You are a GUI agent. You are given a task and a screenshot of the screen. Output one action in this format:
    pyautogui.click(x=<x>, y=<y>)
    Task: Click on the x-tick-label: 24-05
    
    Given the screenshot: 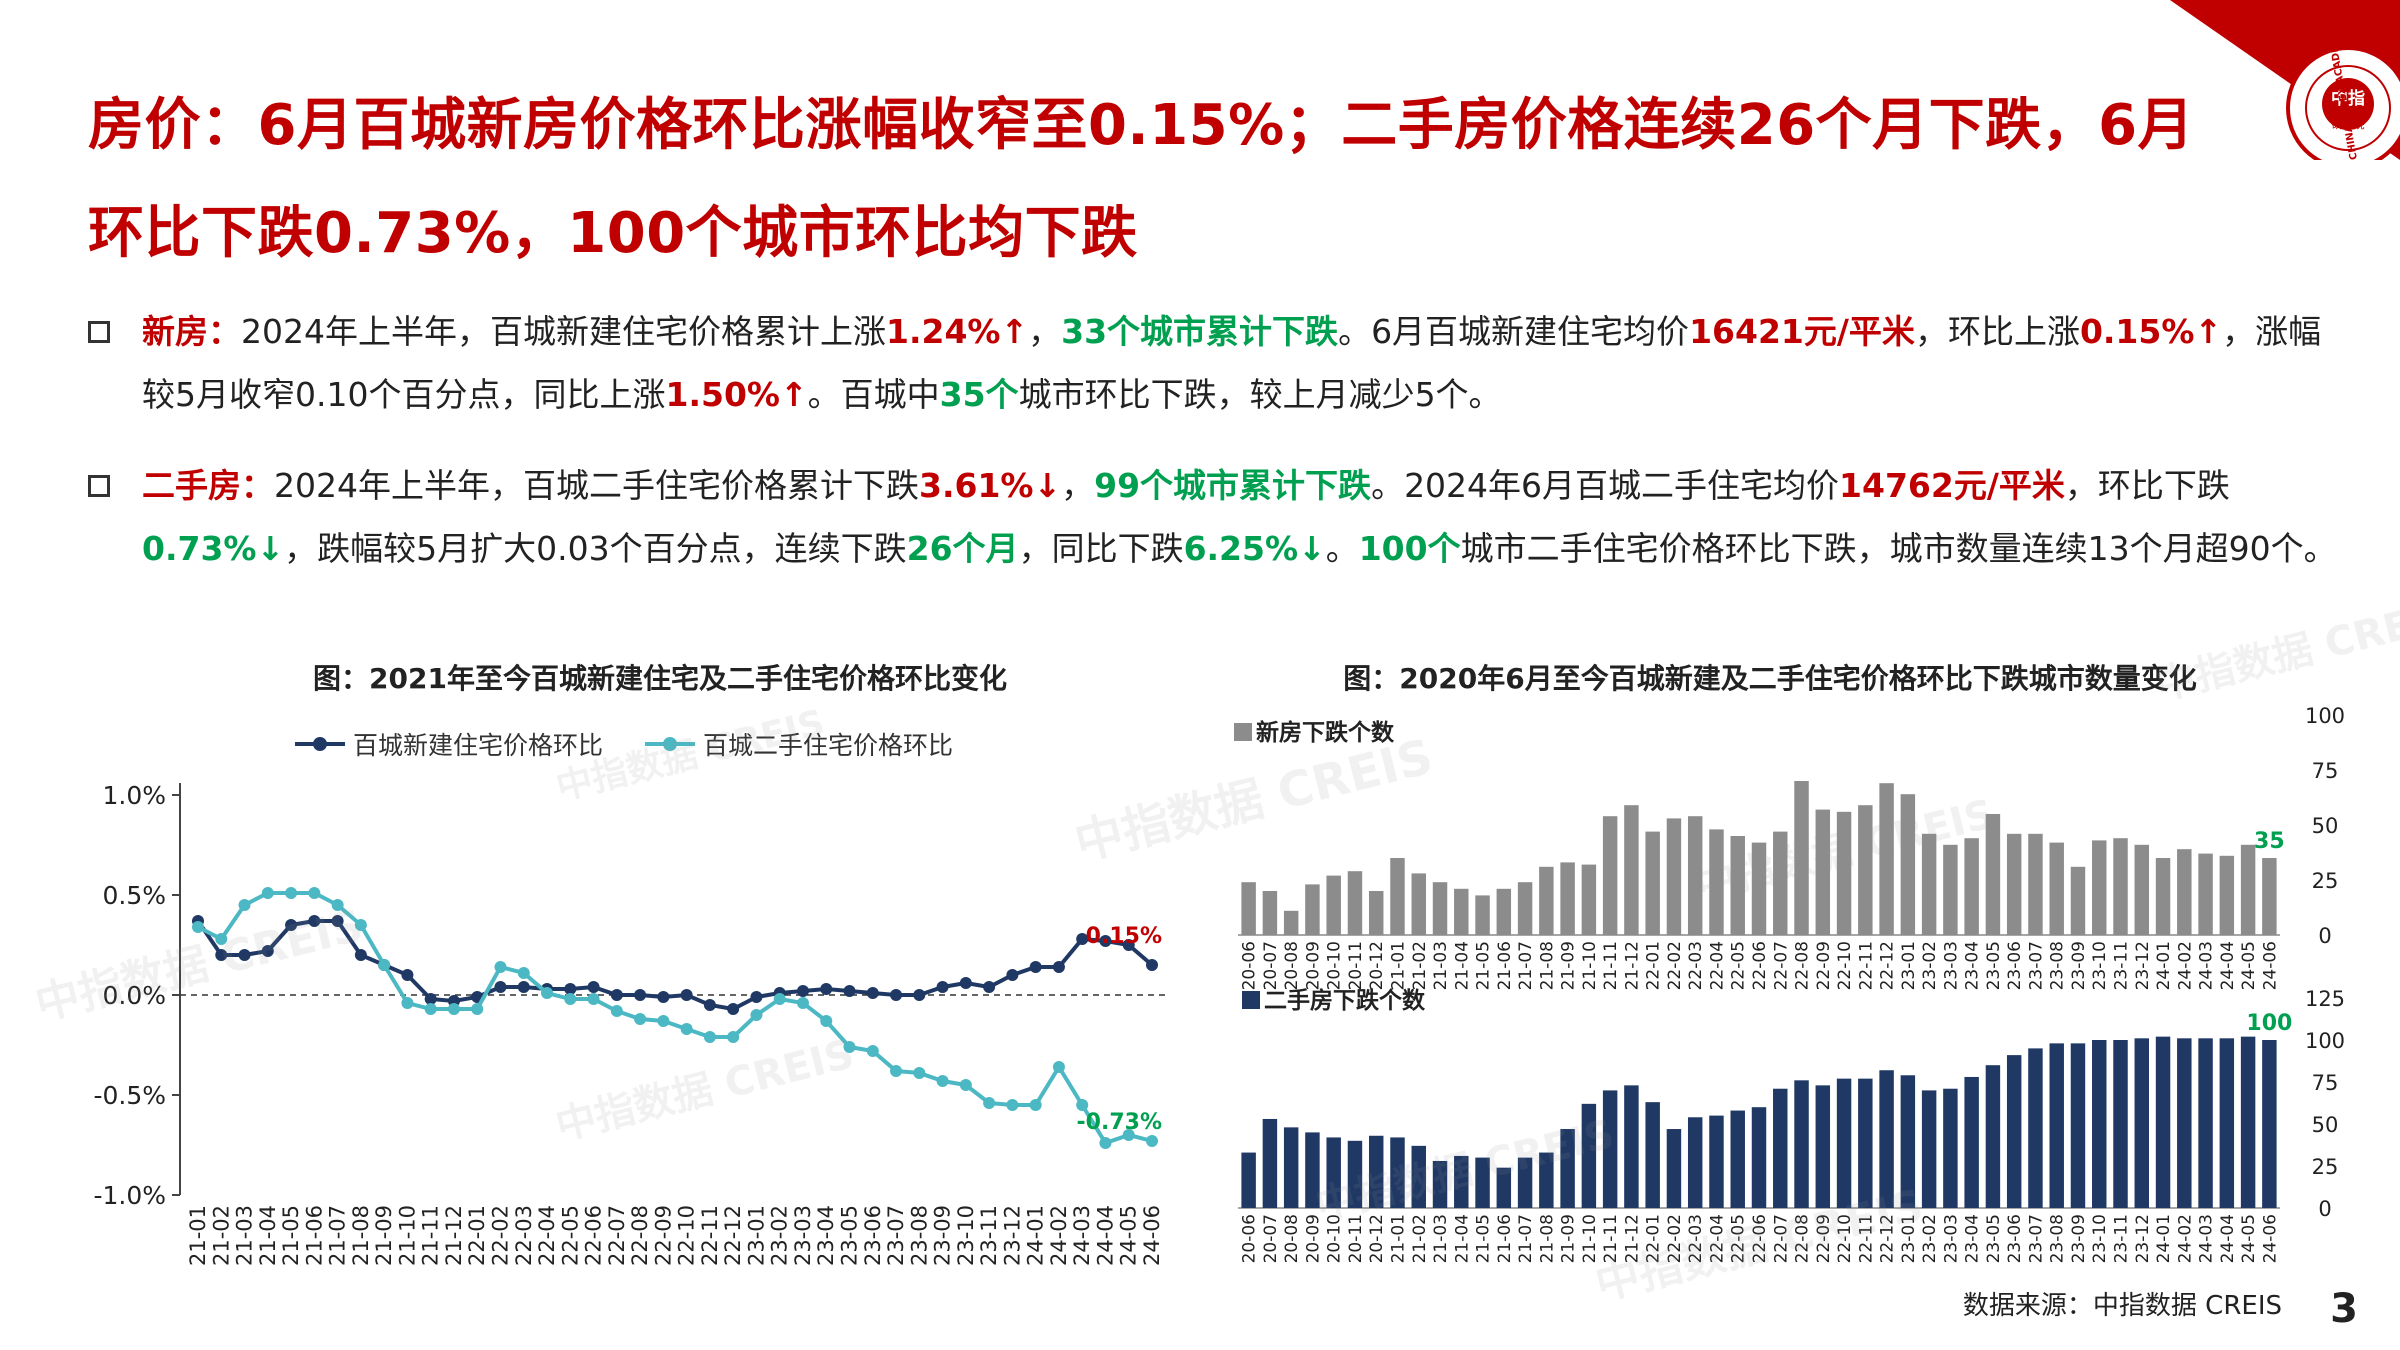 What is the action you would take?
    pyautogui.click(x=1129, y=1235)
    